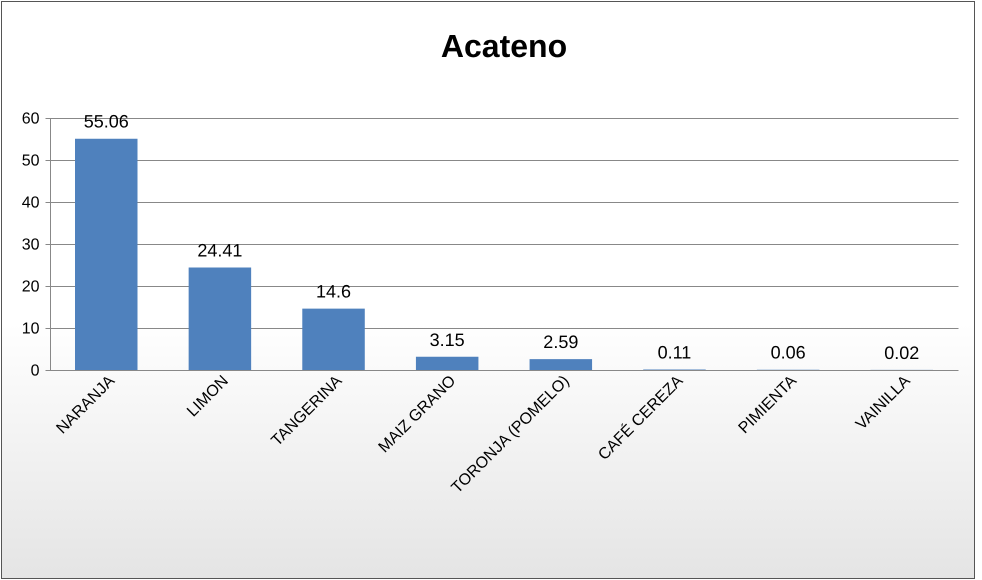 This screenshot has height=580, width=982. Describe the element at coordinates (31, 329) in the screenshot. I see `y-tick-label: 10` at that location.